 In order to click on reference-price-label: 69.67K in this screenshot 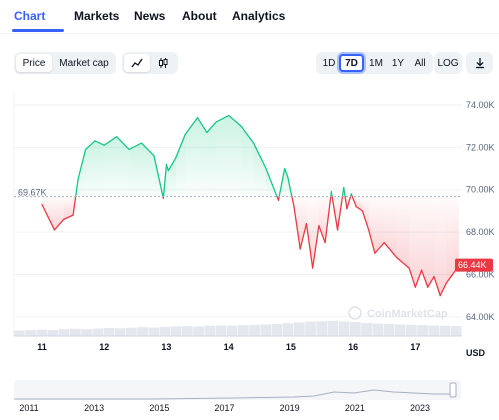, I will do `click(32, 193)`.